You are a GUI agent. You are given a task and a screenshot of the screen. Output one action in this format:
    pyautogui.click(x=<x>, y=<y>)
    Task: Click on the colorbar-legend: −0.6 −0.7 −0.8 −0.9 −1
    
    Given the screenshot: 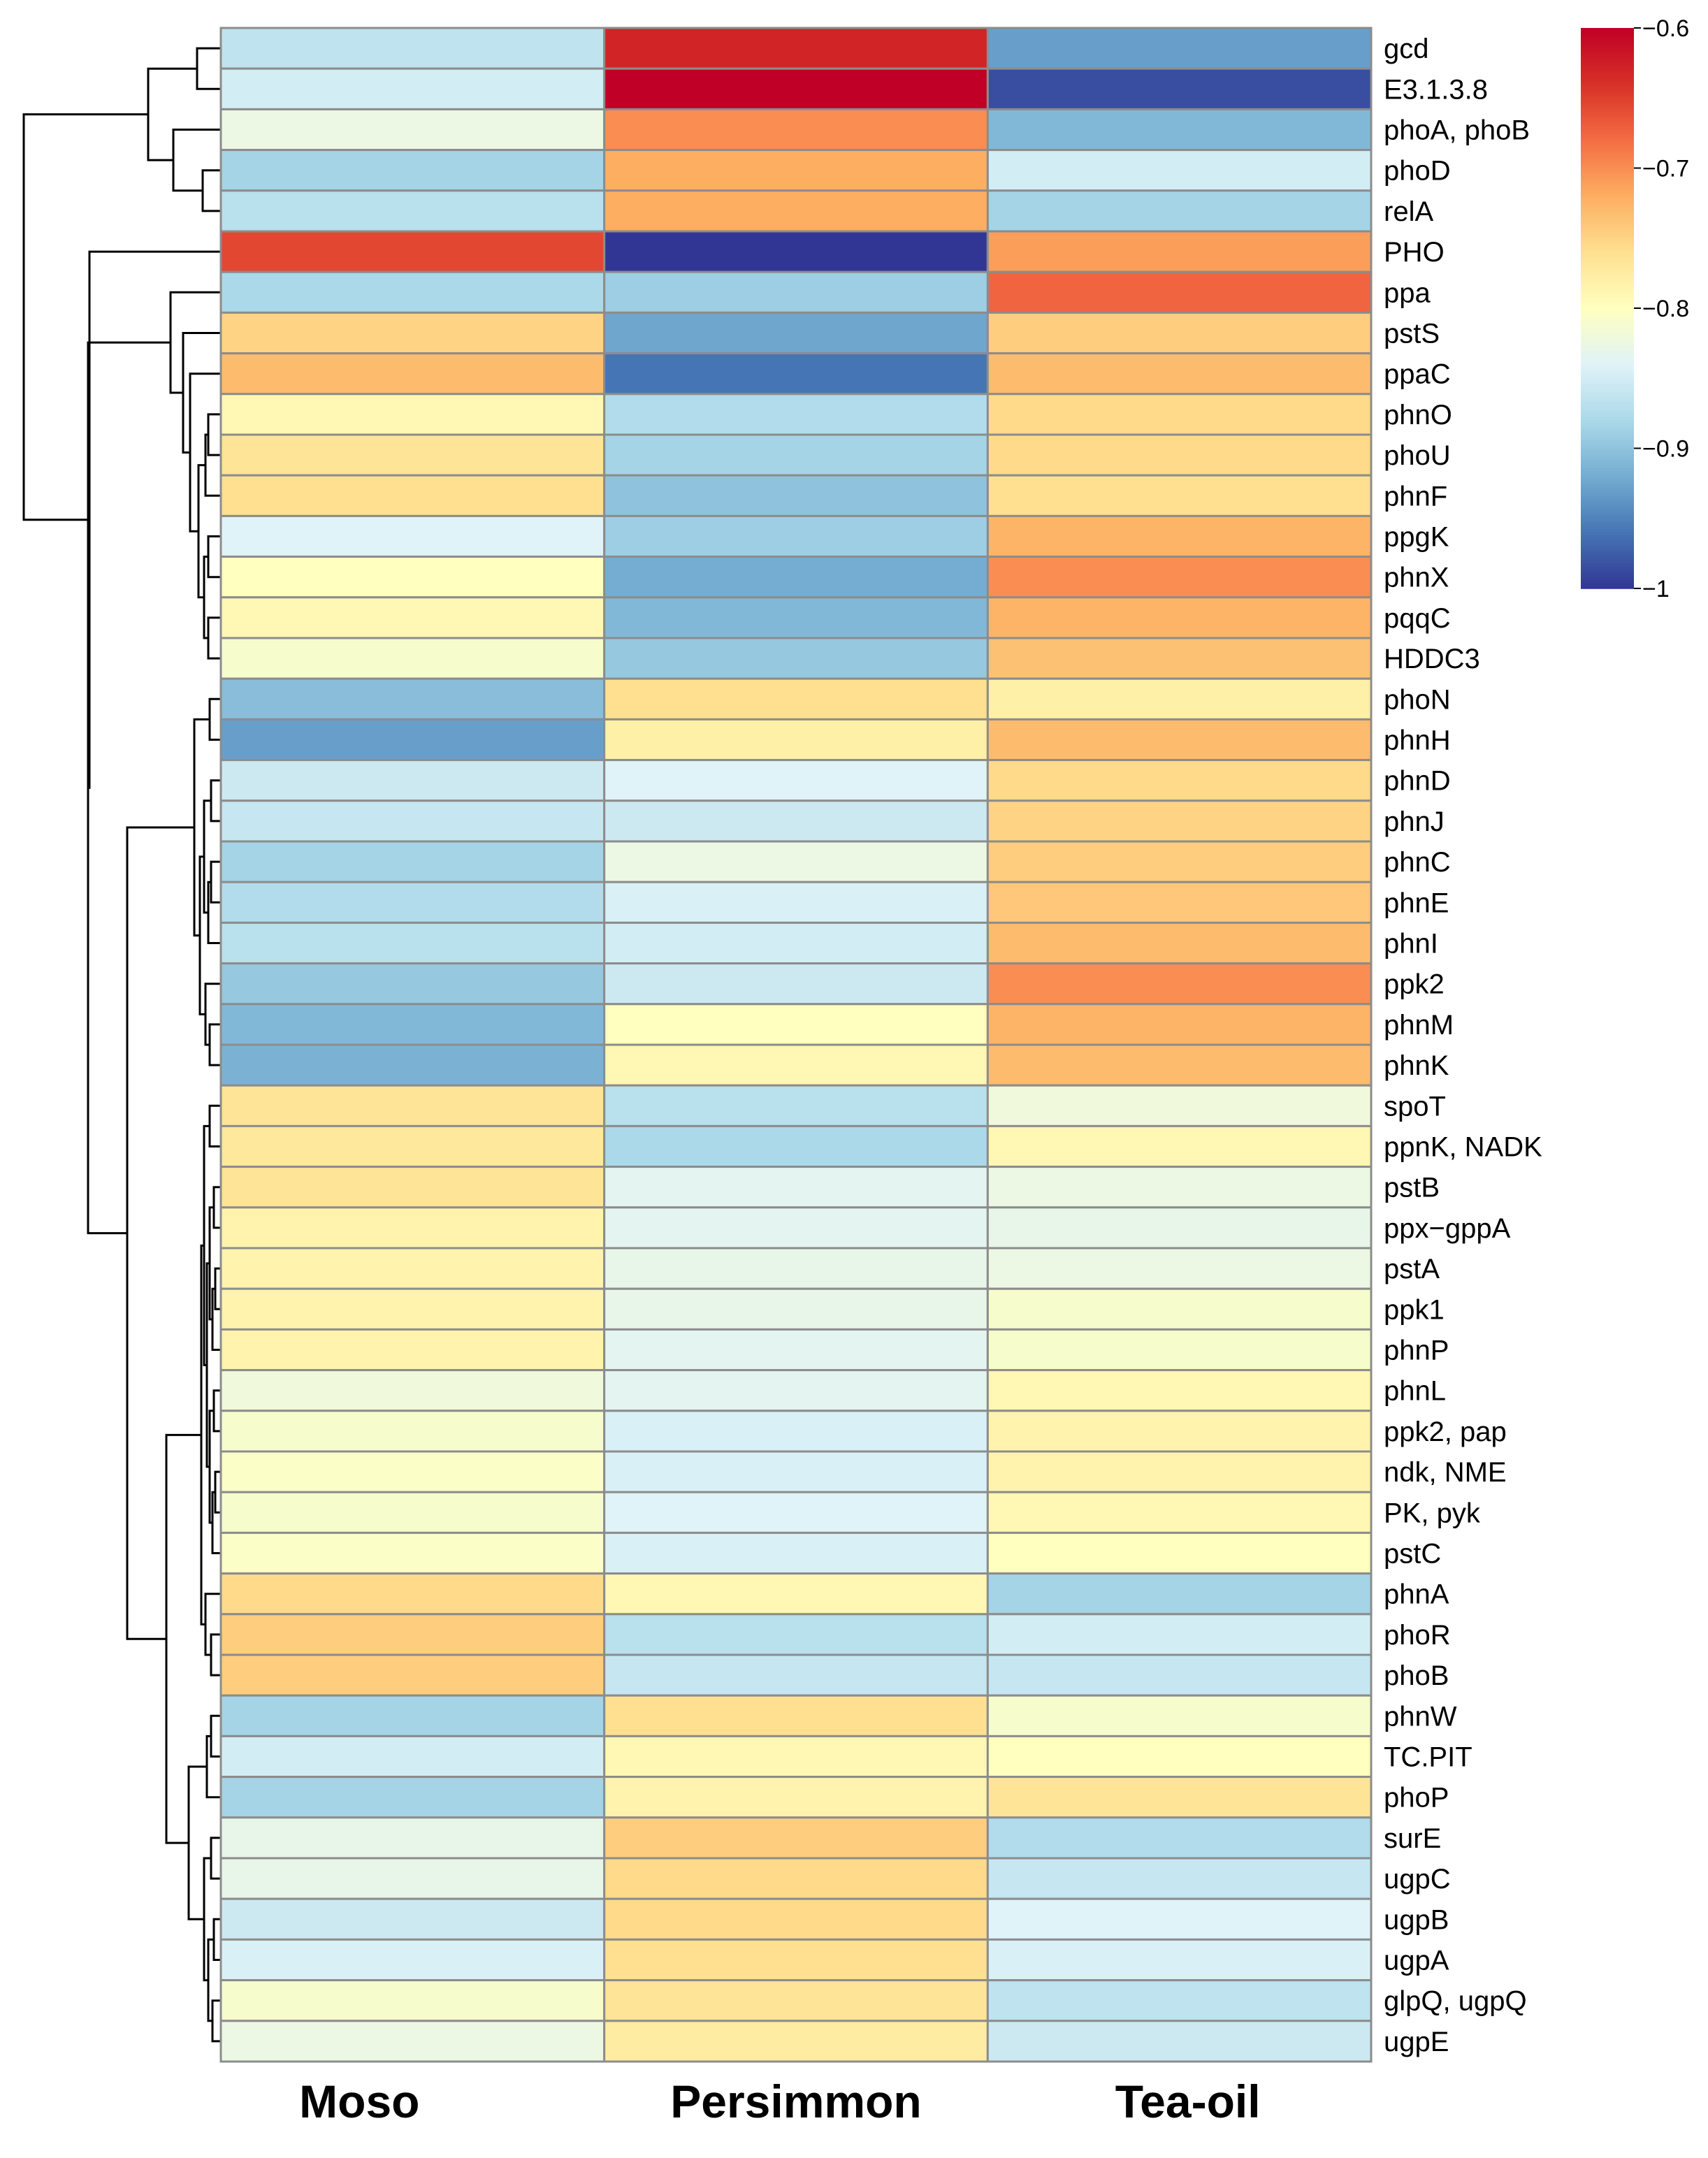 What is the action you would take?
    pyautogui.click(x=1635, y=308)
    